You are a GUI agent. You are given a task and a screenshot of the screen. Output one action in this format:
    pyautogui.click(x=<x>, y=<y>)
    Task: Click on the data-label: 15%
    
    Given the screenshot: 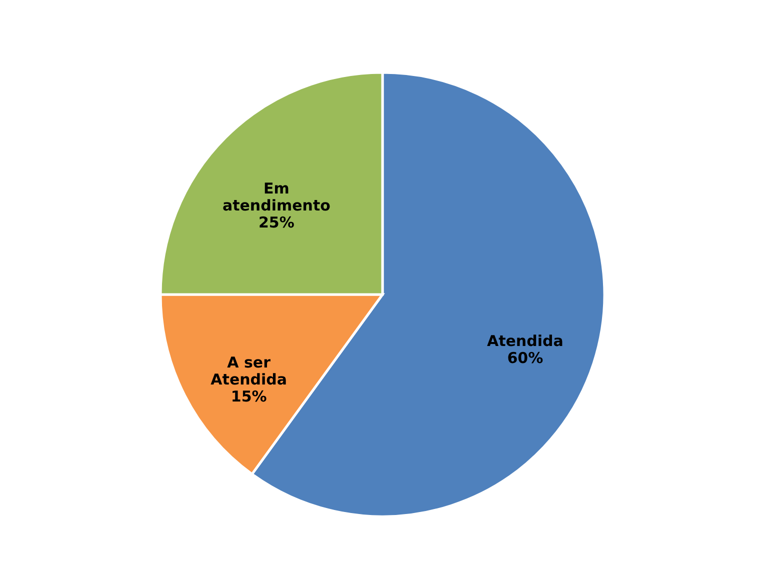 What is the action you would take?
    pyautogui.click(x=248, y=397)
    